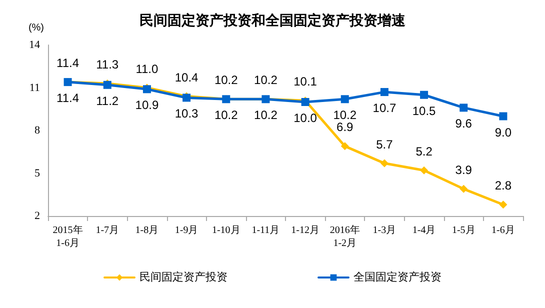 This screenshot has height=308, width=545. I want to click on data-label: 10.7, so click(384, 108).